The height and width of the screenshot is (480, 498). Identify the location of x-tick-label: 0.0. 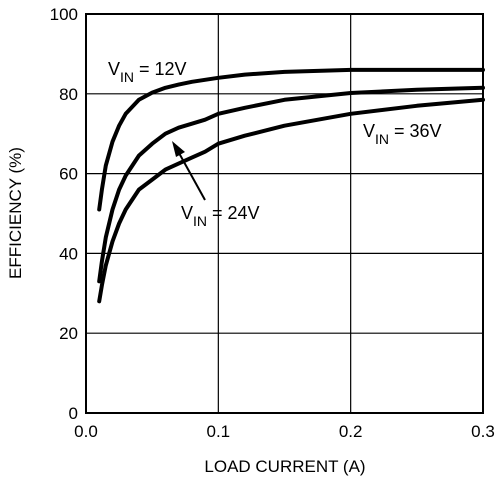
(86, 431).